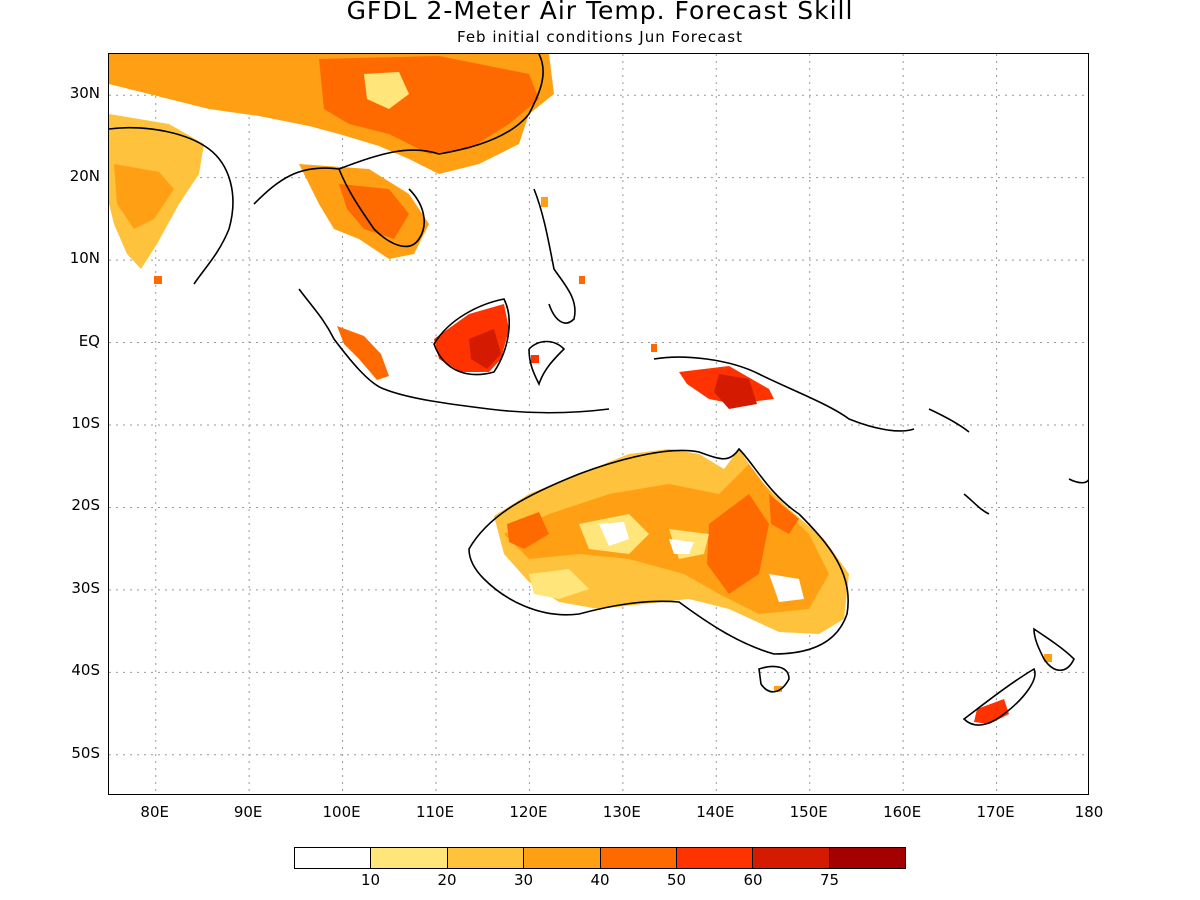 The width and height of the screenshot is (1200, 900). What do you see at coordinates (774, 679) in the screenshot?
I see `coastline-tasmania` at bounding box center [774, 679].